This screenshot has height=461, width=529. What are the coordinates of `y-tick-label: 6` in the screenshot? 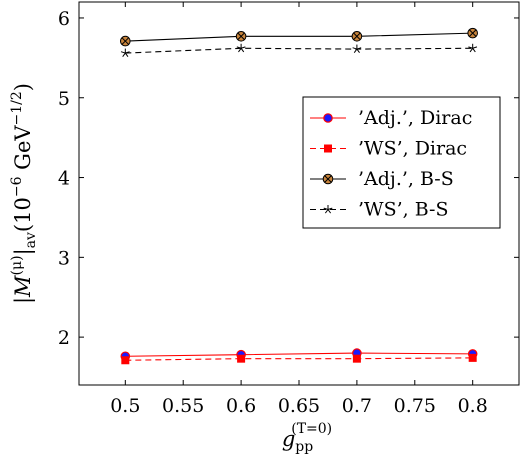 It's located at (64, 19).